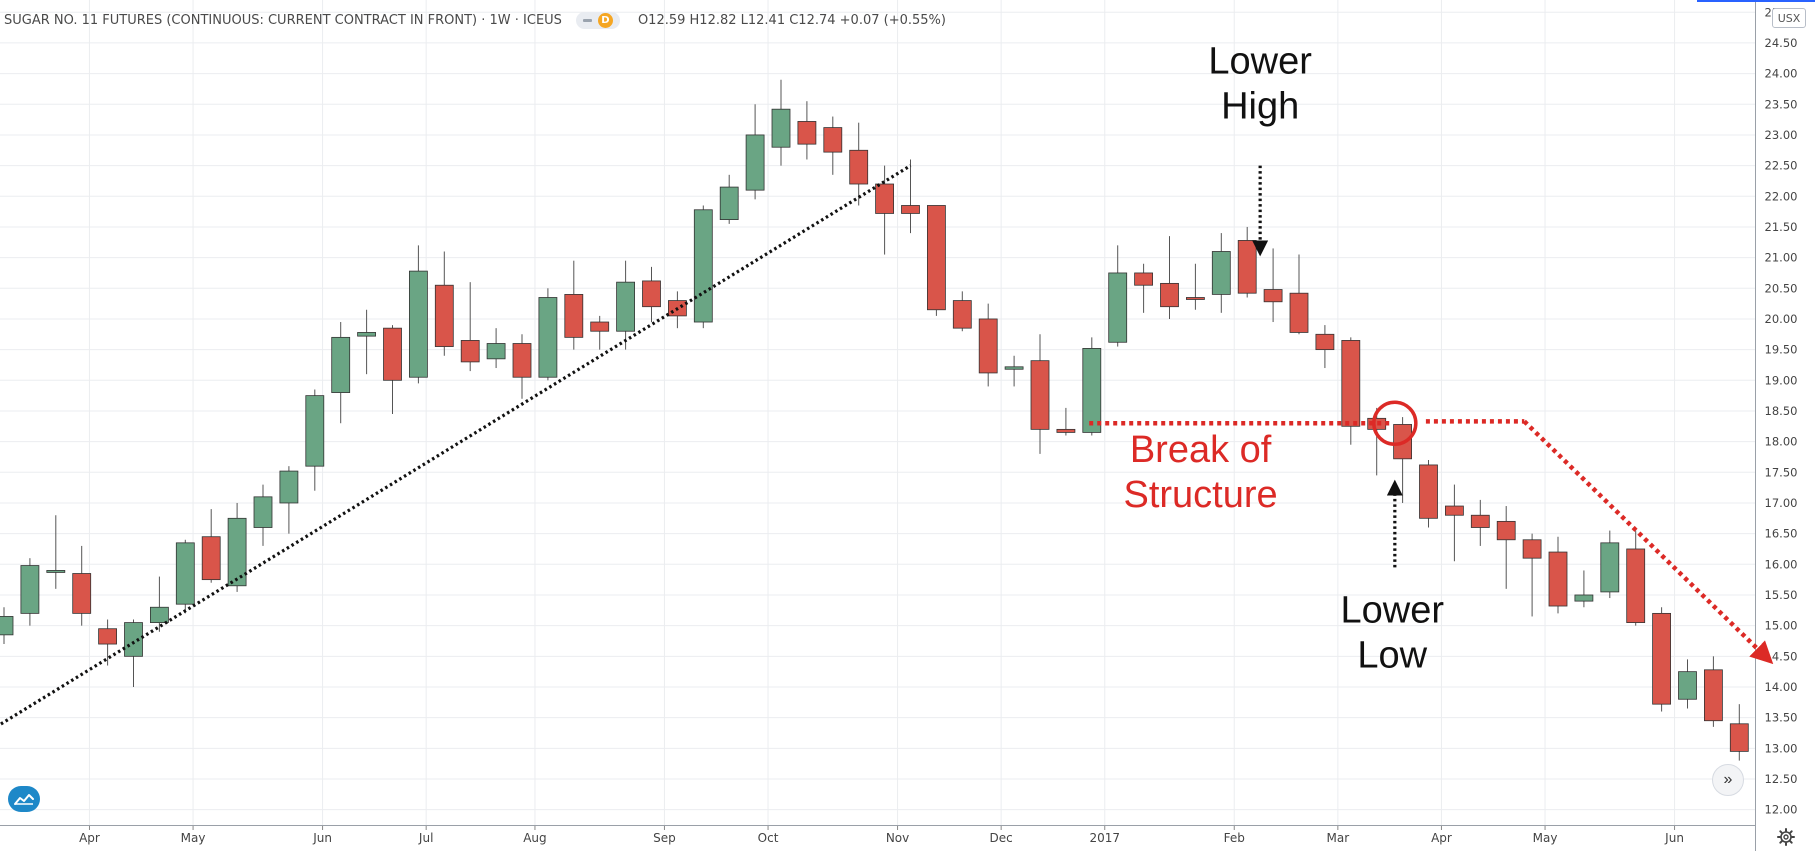 This screenshot has width=1815, height=856. Describe the element at coordinates (322, 838) in the screenshot. I see `time-tick-label: Jun` at that location.